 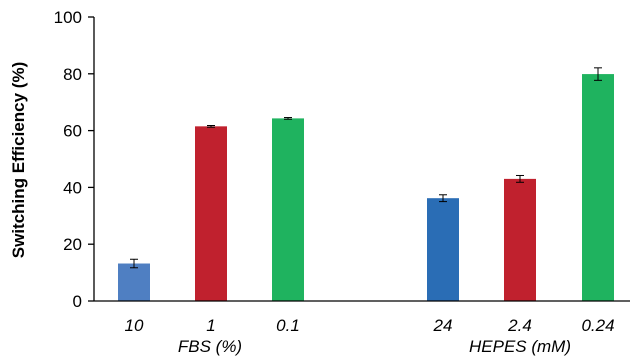 I want to click on y-tick-label: 40, so click(x=72, y=187).